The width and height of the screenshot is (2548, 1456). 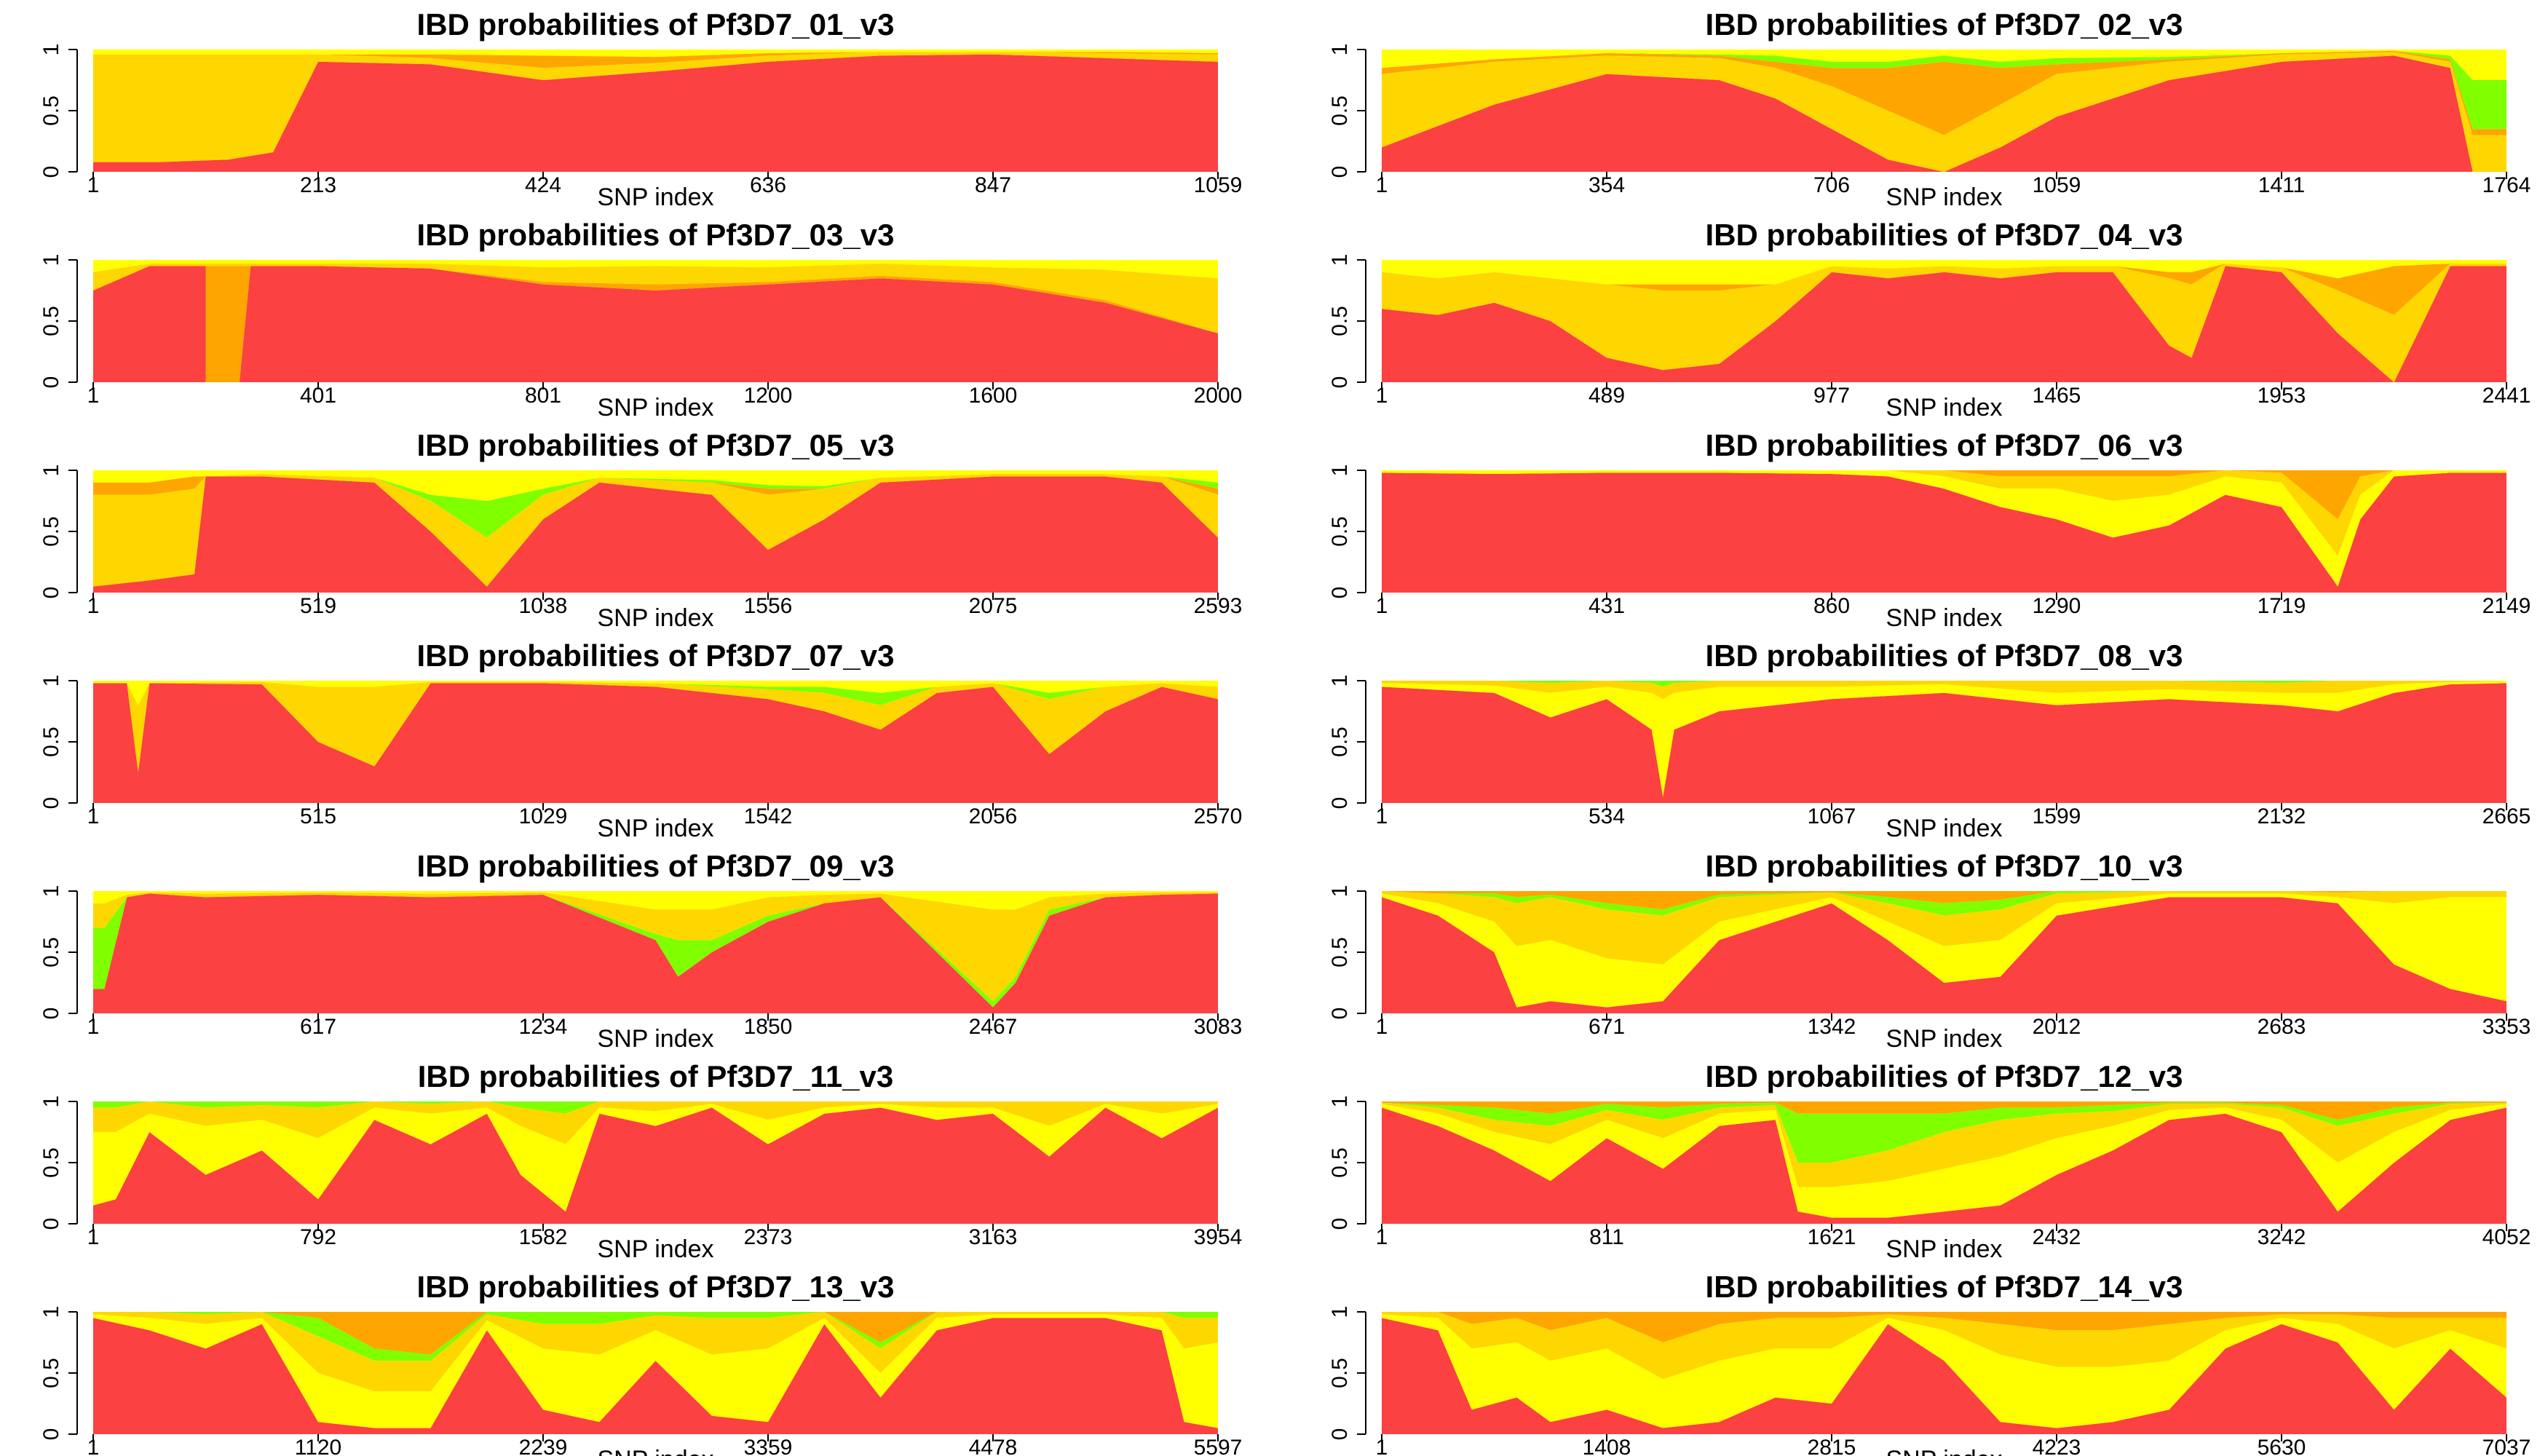 I want to click on x-tick-label: 1582, so click(x=543, y=1237).